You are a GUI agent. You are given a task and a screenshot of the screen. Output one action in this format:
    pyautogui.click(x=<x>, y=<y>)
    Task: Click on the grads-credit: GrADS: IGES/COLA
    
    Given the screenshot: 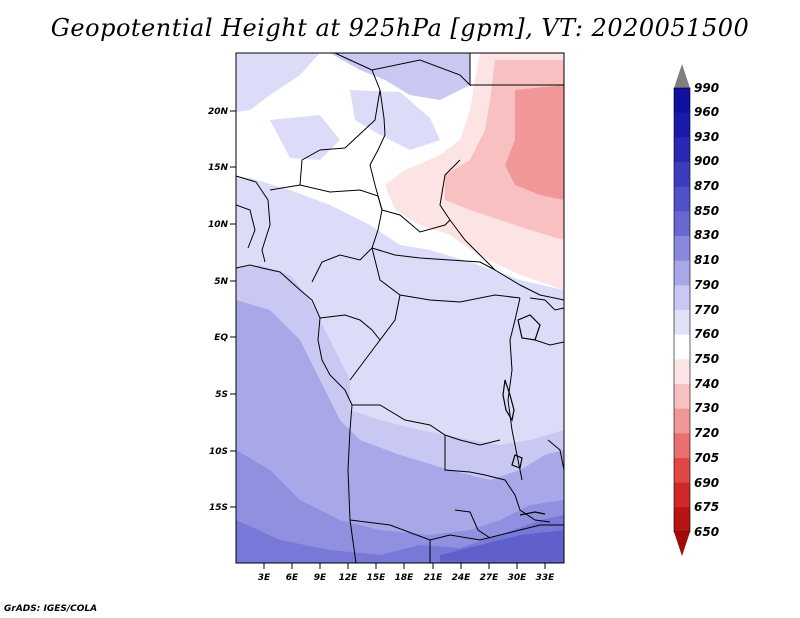 What is the action you would take?
    pyautogui.click(x=51, y=609)
    